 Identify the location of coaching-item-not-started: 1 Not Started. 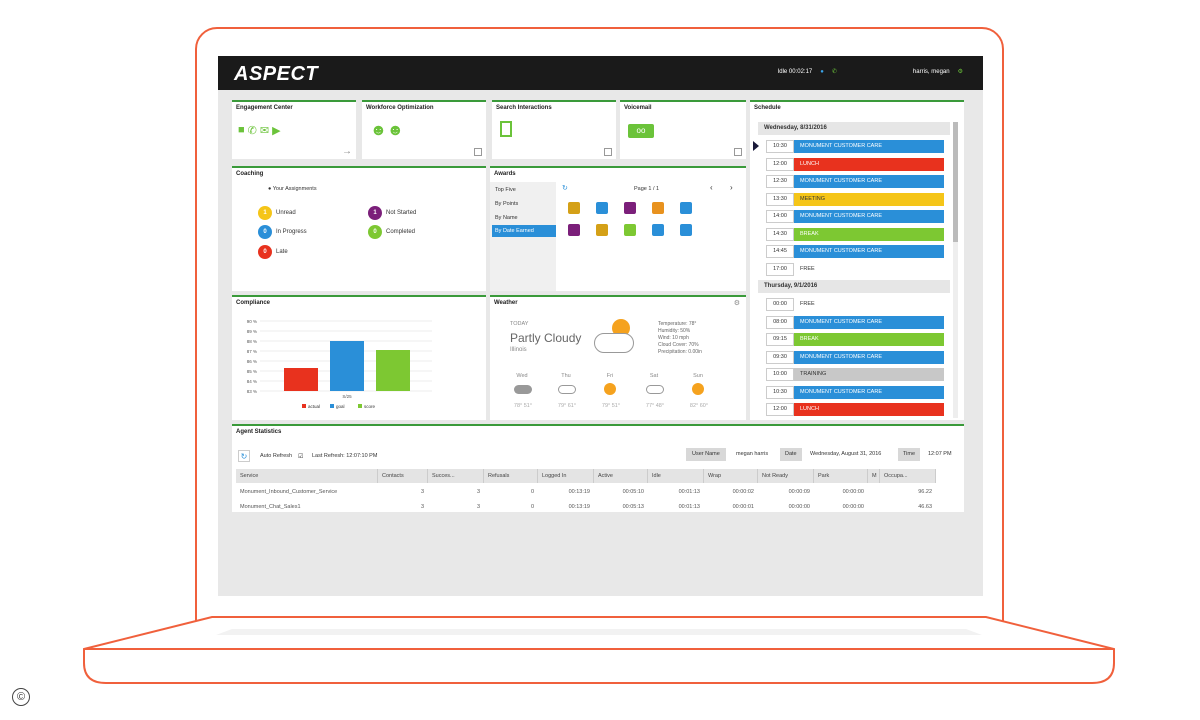
(392, 213).